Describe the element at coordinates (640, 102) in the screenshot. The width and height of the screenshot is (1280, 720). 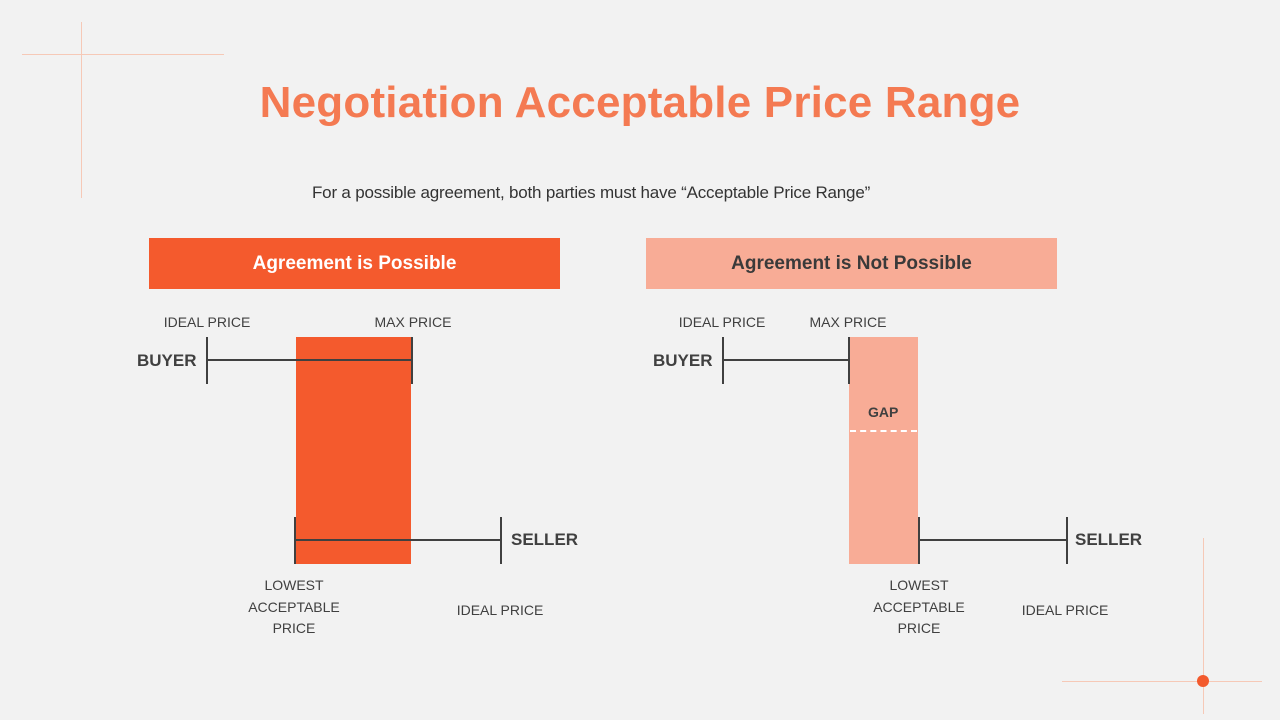
I see `page-title: Negotiation Acceptable Price Range` at that location.